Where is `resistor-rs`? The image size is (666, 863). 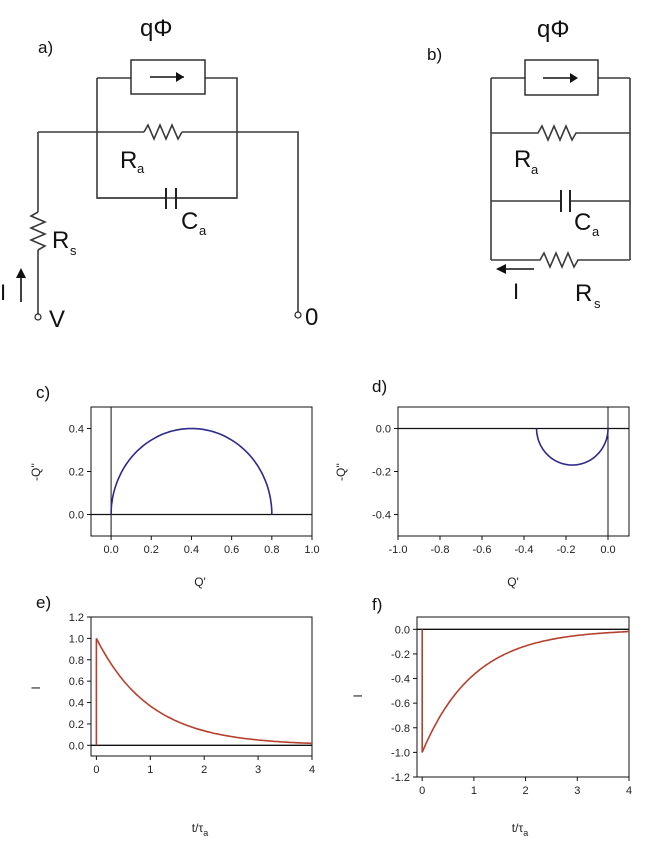
resistor-rs is located at coordinates (38, 231).